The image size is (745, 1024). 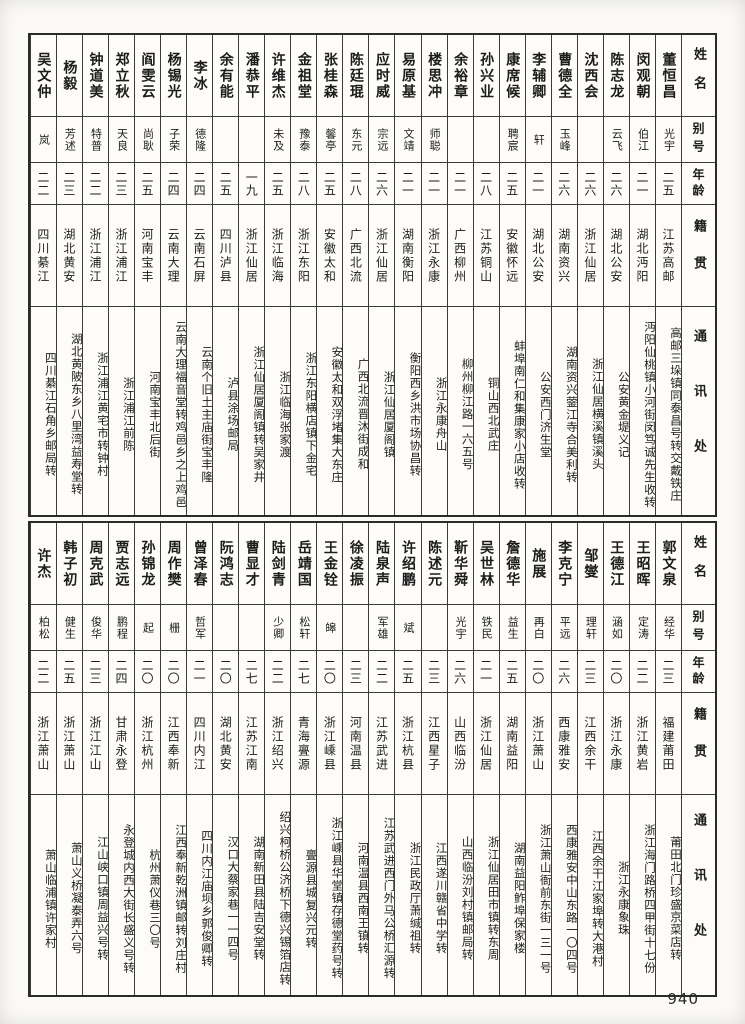 I want to click on person-address: 铜山西北武庄, so click(x=492, y=414).